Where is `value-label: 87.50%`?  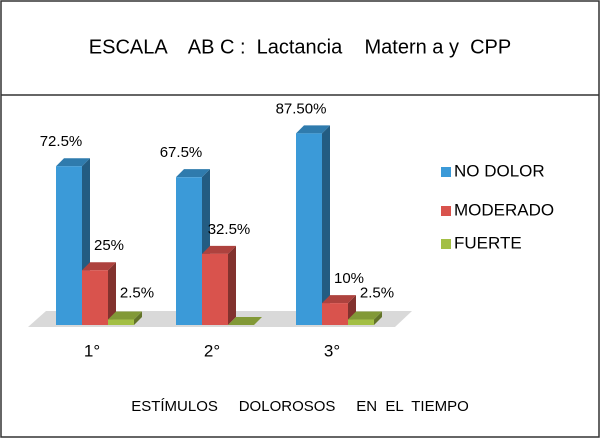
value-label: 87.50% is located at coordinates (301, 108).